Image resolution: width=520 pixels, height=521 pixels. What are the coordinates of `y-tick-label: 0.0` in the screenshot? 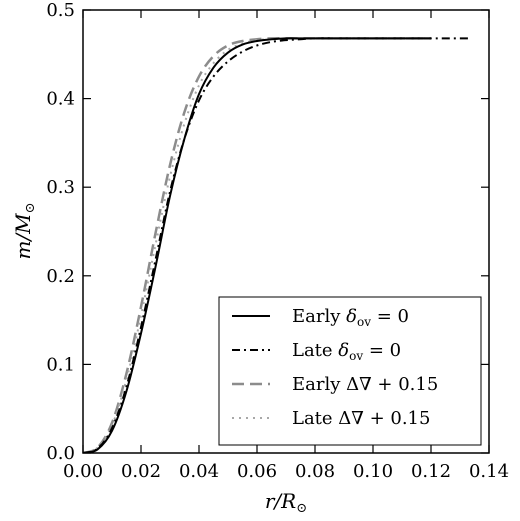 It's located at (60, 453).